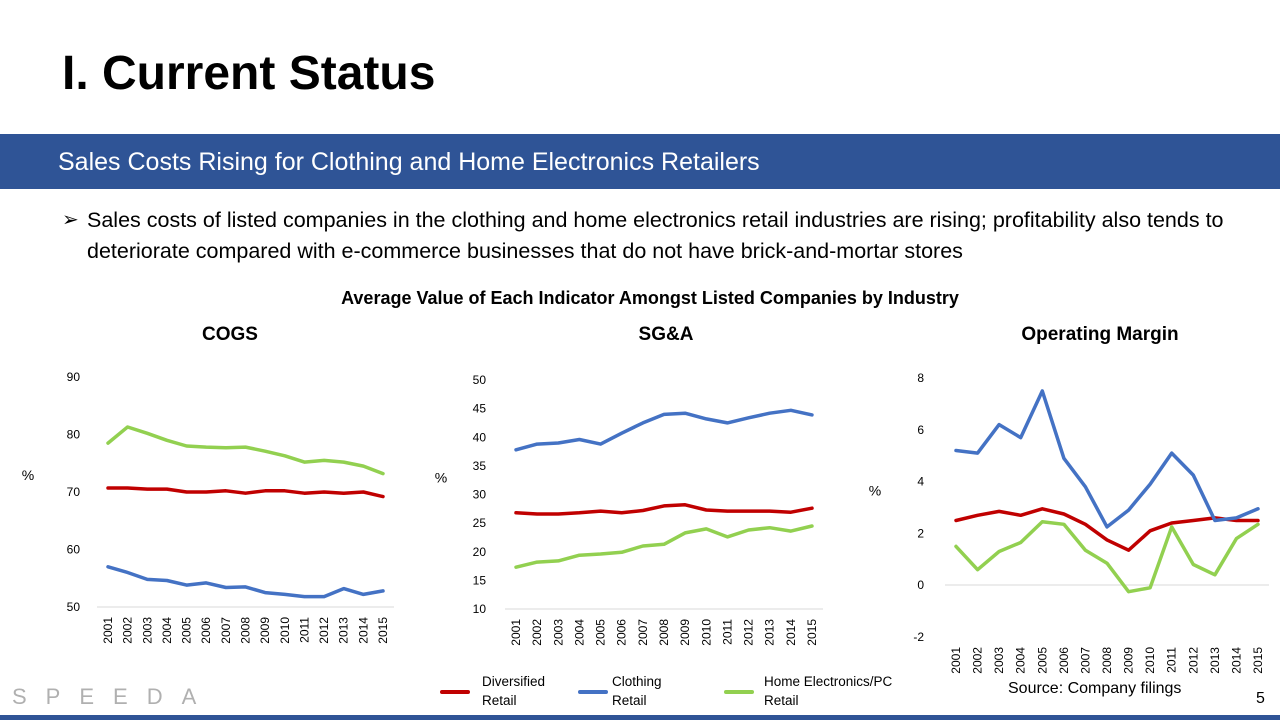 This screenshot has width=1280, height=720. I want to click on operating-margin-x-tick-label: 2005, so click(1042, 660).